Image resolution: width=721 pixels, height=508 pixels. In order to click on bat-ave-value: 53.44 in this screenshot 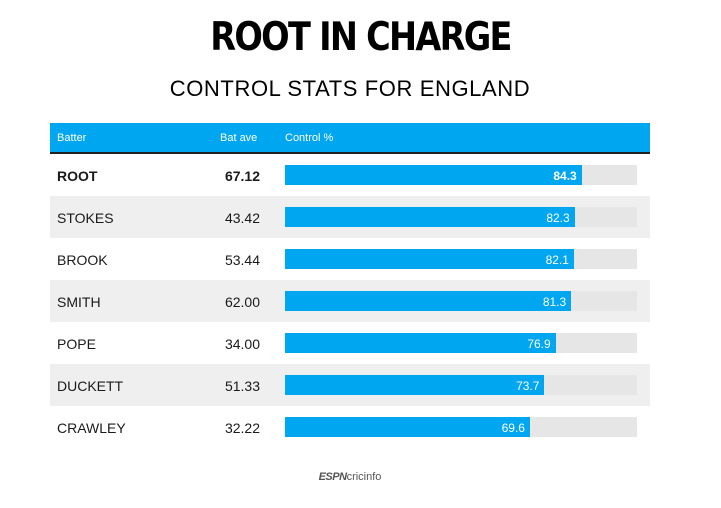, I will do `click(242, 260)`.